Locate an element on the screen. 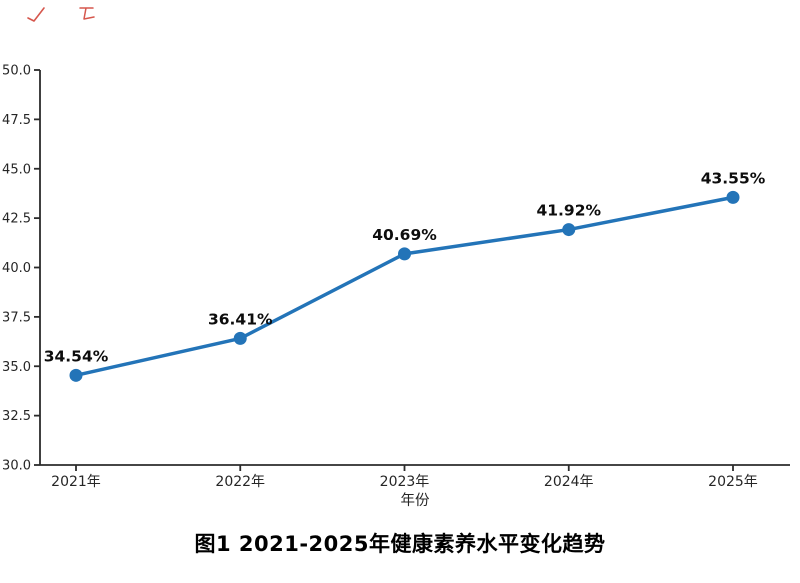 Image resolution: width=800 pixels, height=583 pixels. figure-caption: 图1 2021-2025年健康素养水平变化趋势 is located at coordinates (400, 544).